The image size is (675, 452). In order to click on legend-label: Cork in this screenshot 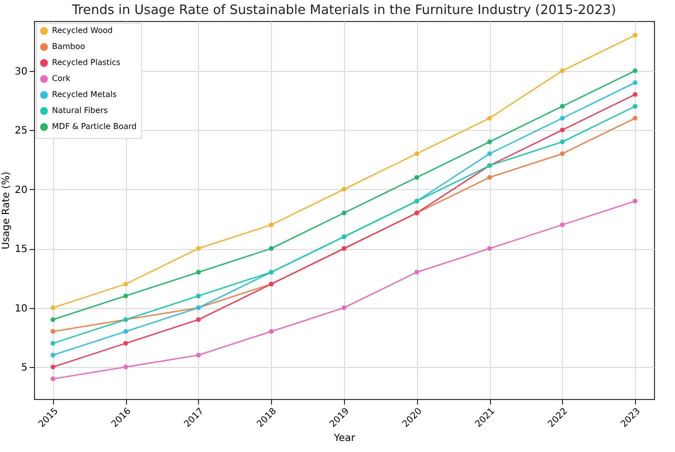, I will do `click(61, 78)`.